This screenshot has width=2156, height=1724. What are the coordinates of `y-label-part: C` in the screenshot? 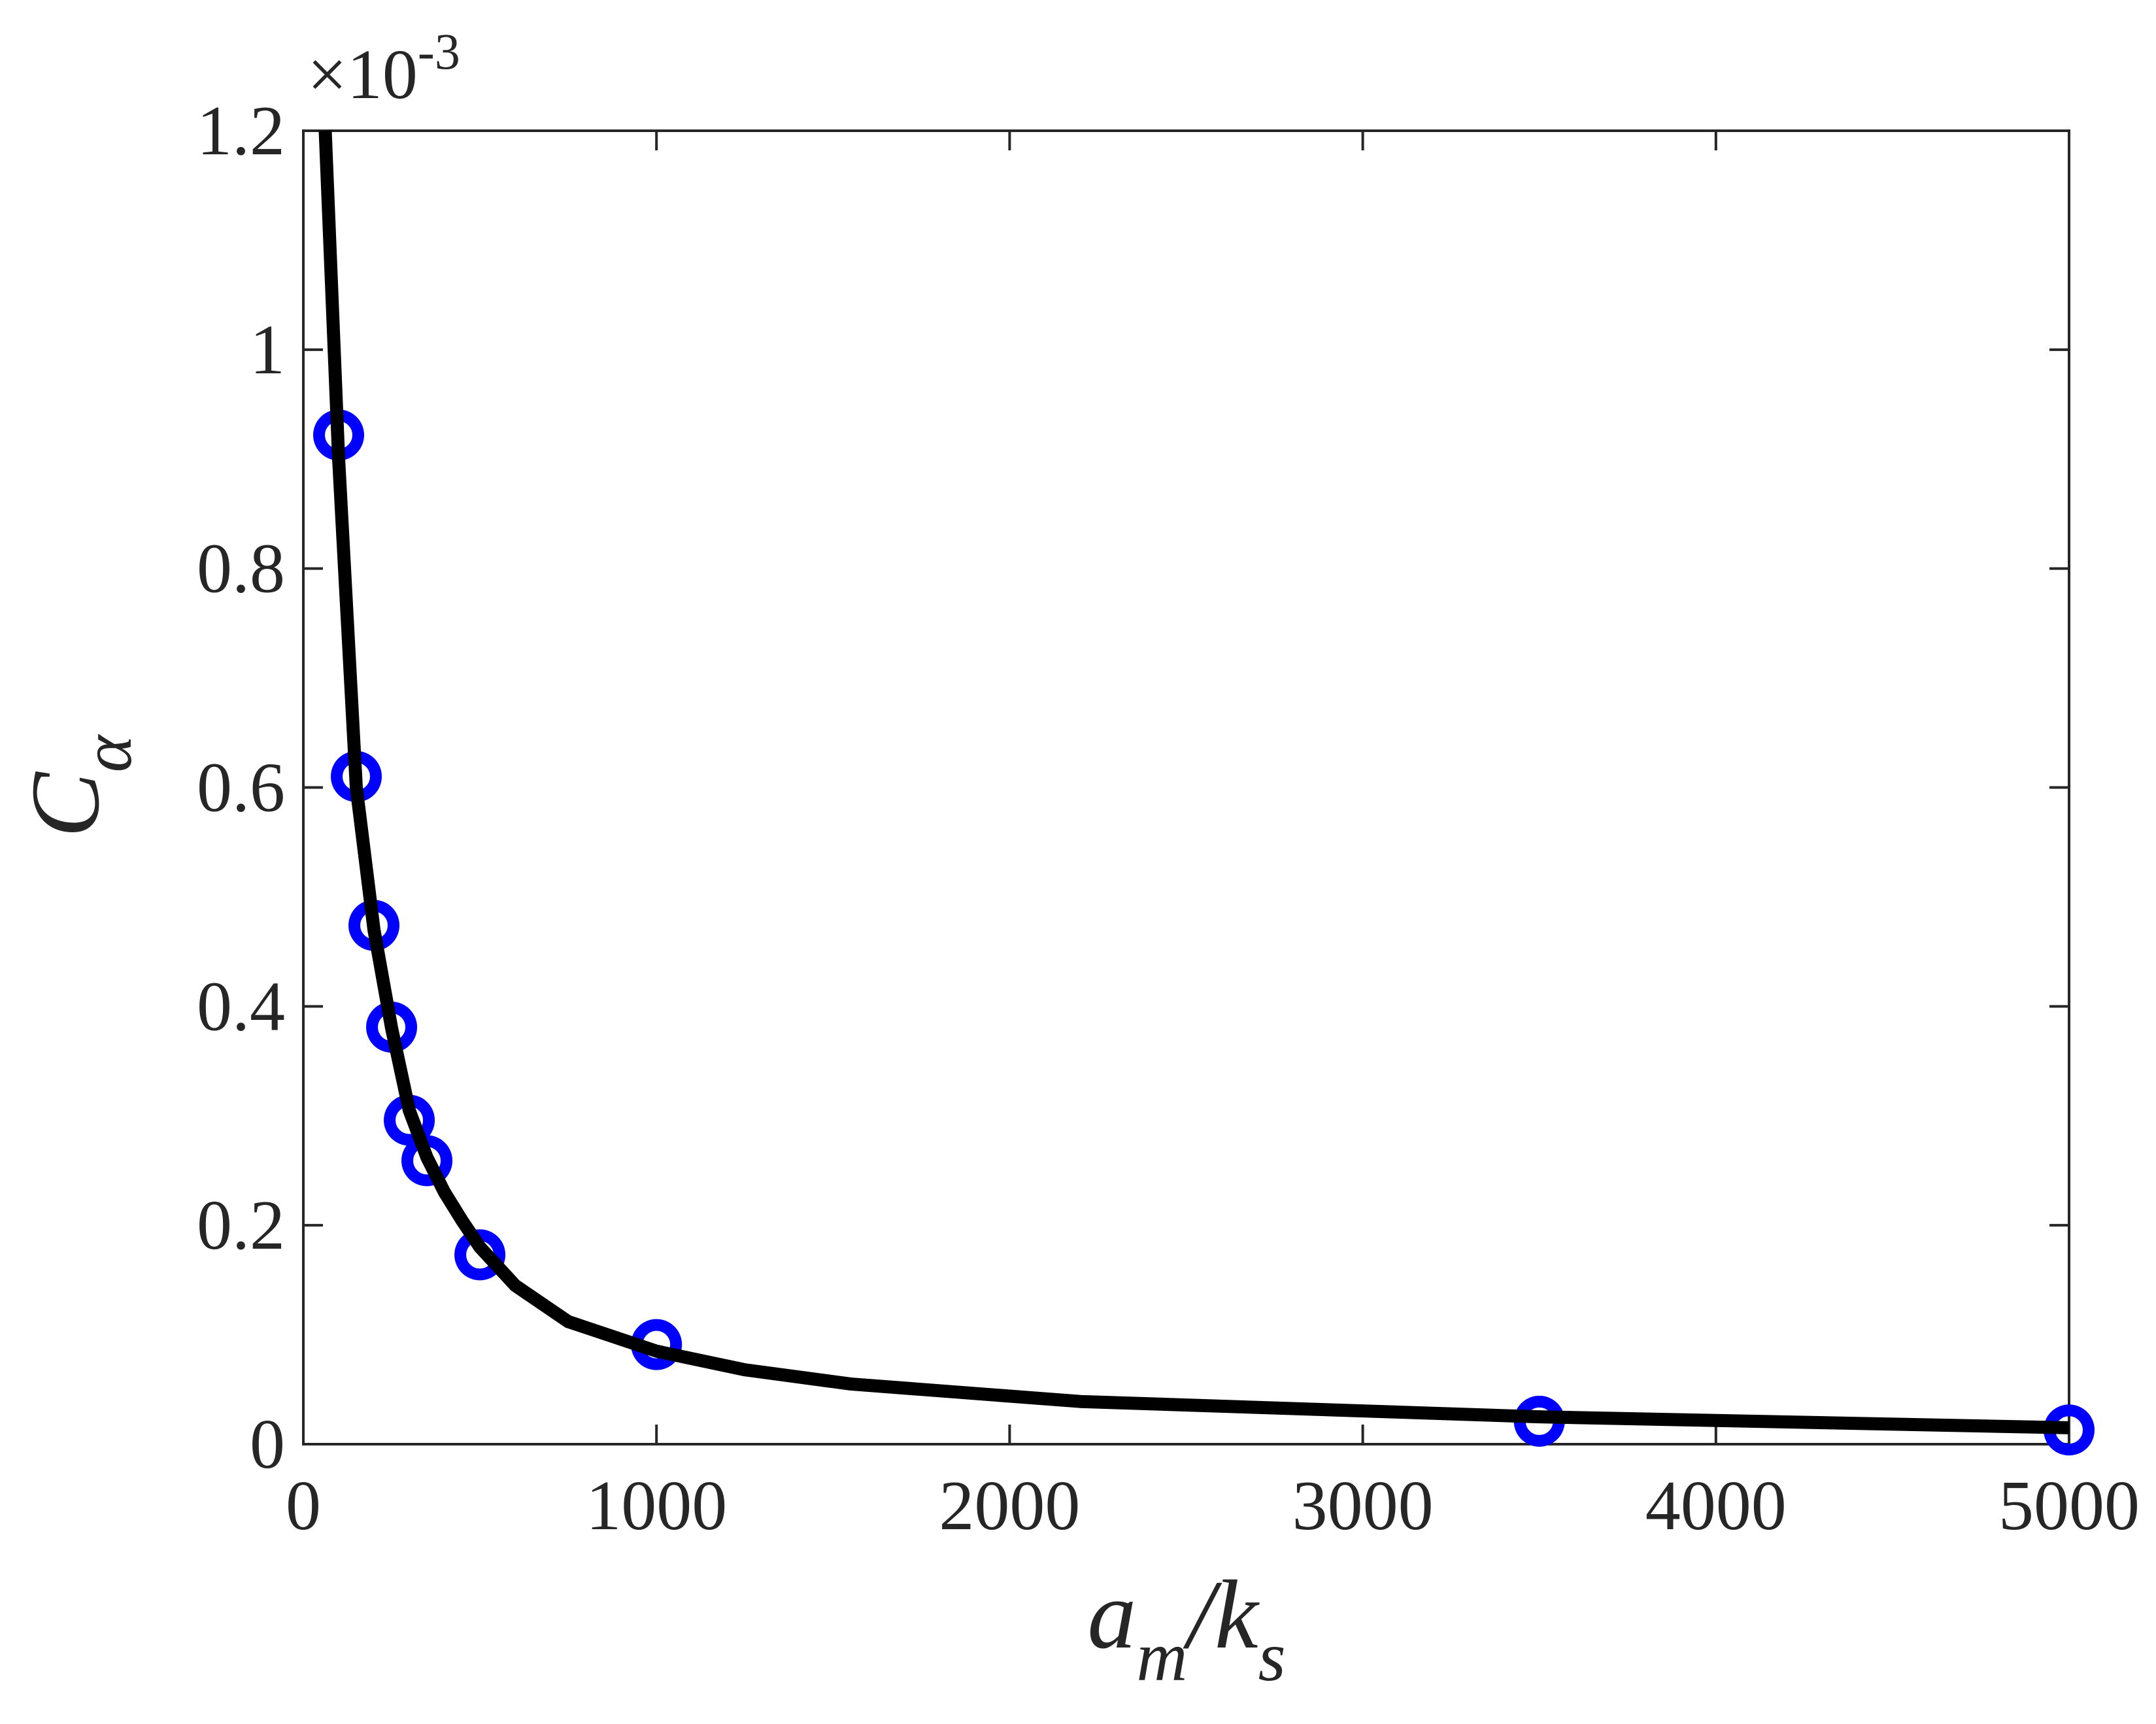 It's located at (65, 804).